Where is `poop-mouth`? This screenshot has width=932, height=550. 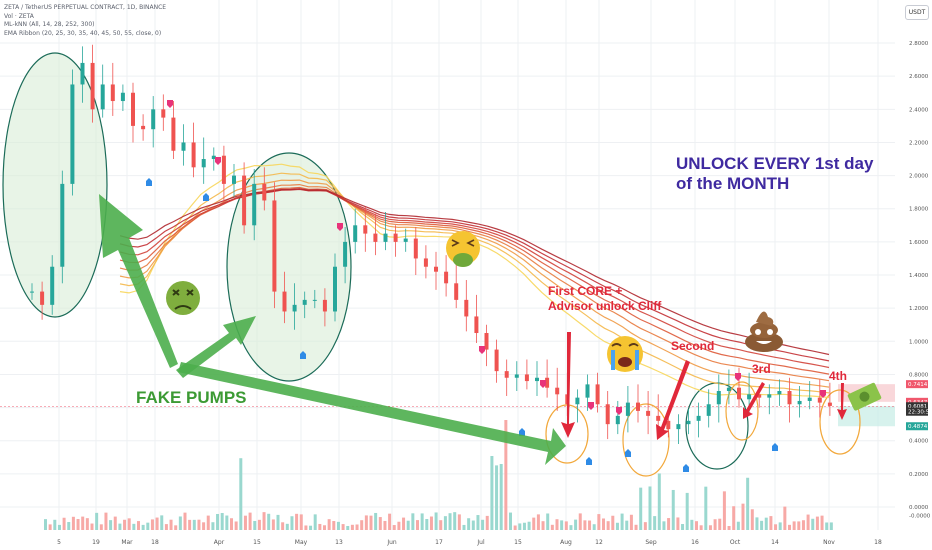 poop-mouth is located at coordinates (764, 342).